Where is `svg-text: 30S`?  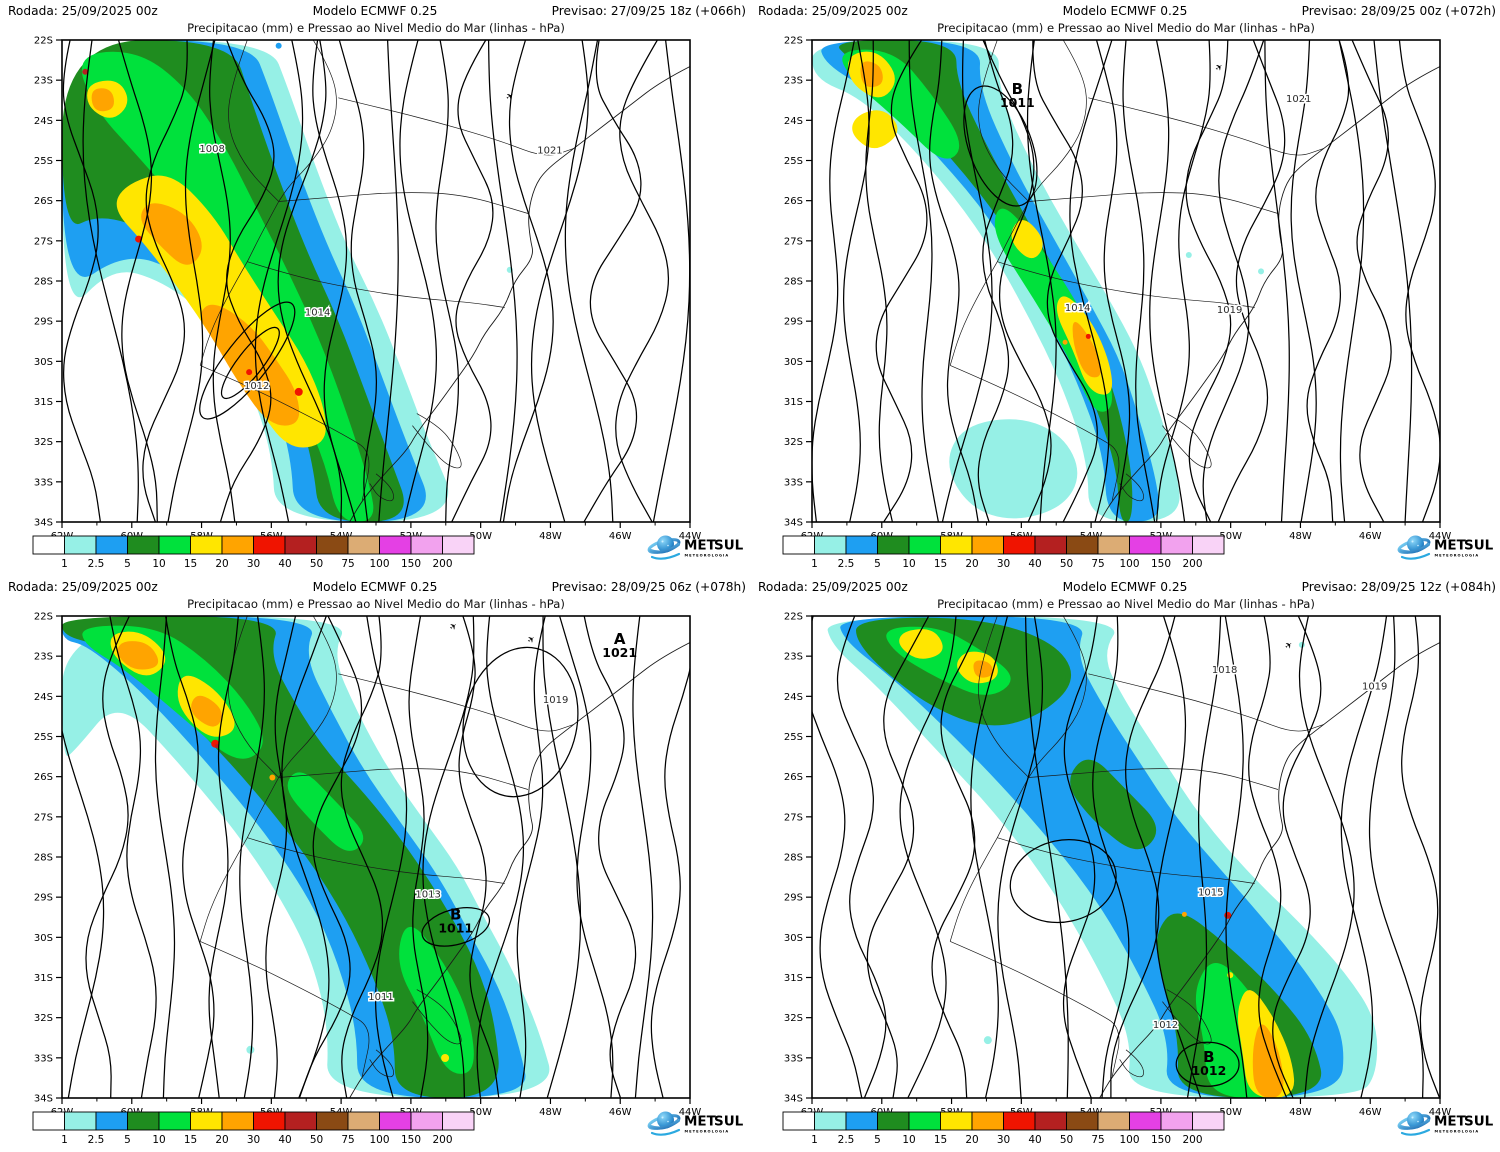 svg-text: 30S is located at coordinates (793, 938).